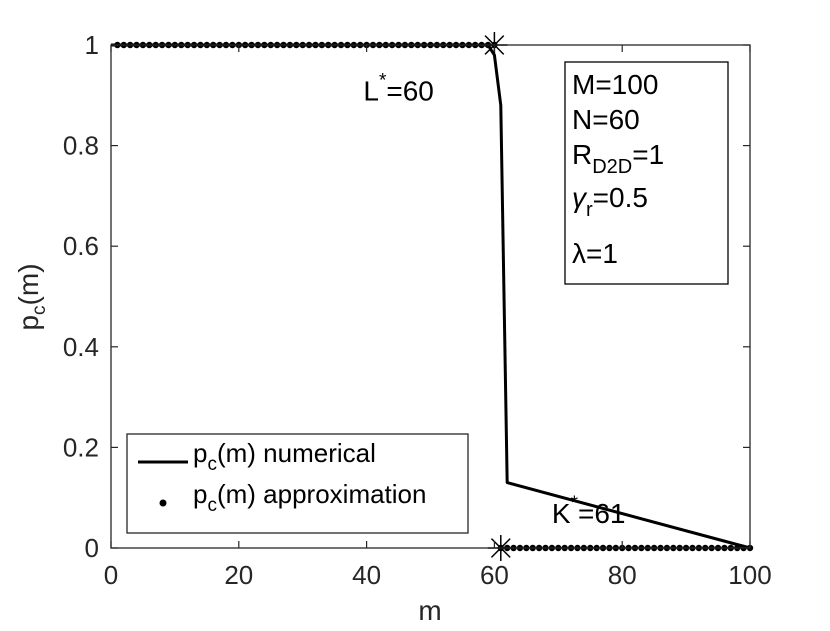 This screenshot has width=830, height=631. I want to click on x-tick-label-5: 100, so click(749, 575).